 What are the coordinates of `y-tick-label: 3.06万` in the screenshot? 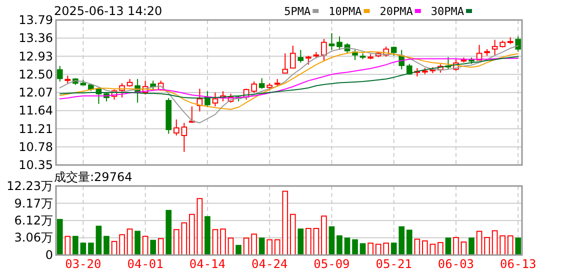 It's located at (33, 237).